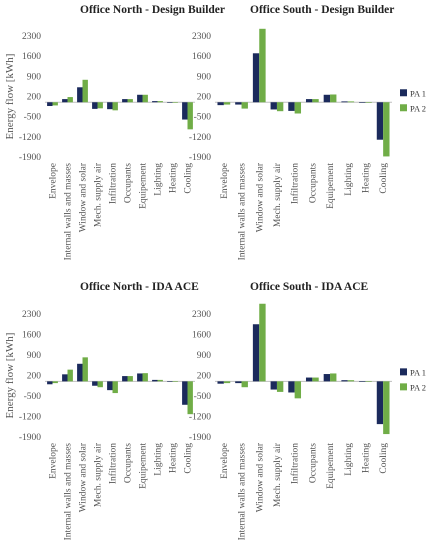 The width and height of the screenshot is (428, 550). I want to click on category-label: Window and solar, so click(84, 197).